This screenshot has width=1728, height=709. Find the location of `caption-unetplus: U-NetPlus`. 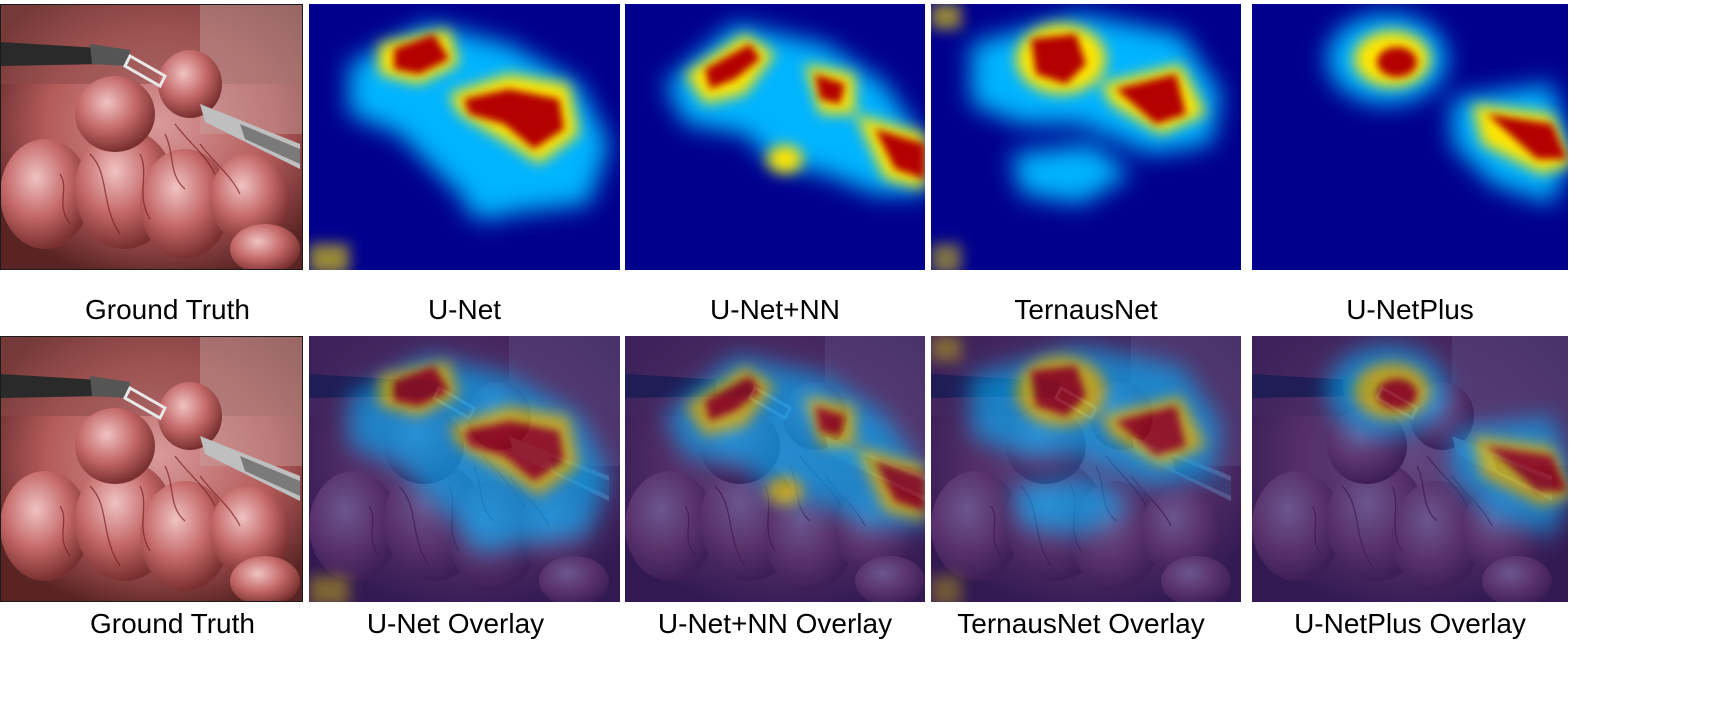

caption-unetplus: U-NetPlus is located at coordinates (1410, 309).